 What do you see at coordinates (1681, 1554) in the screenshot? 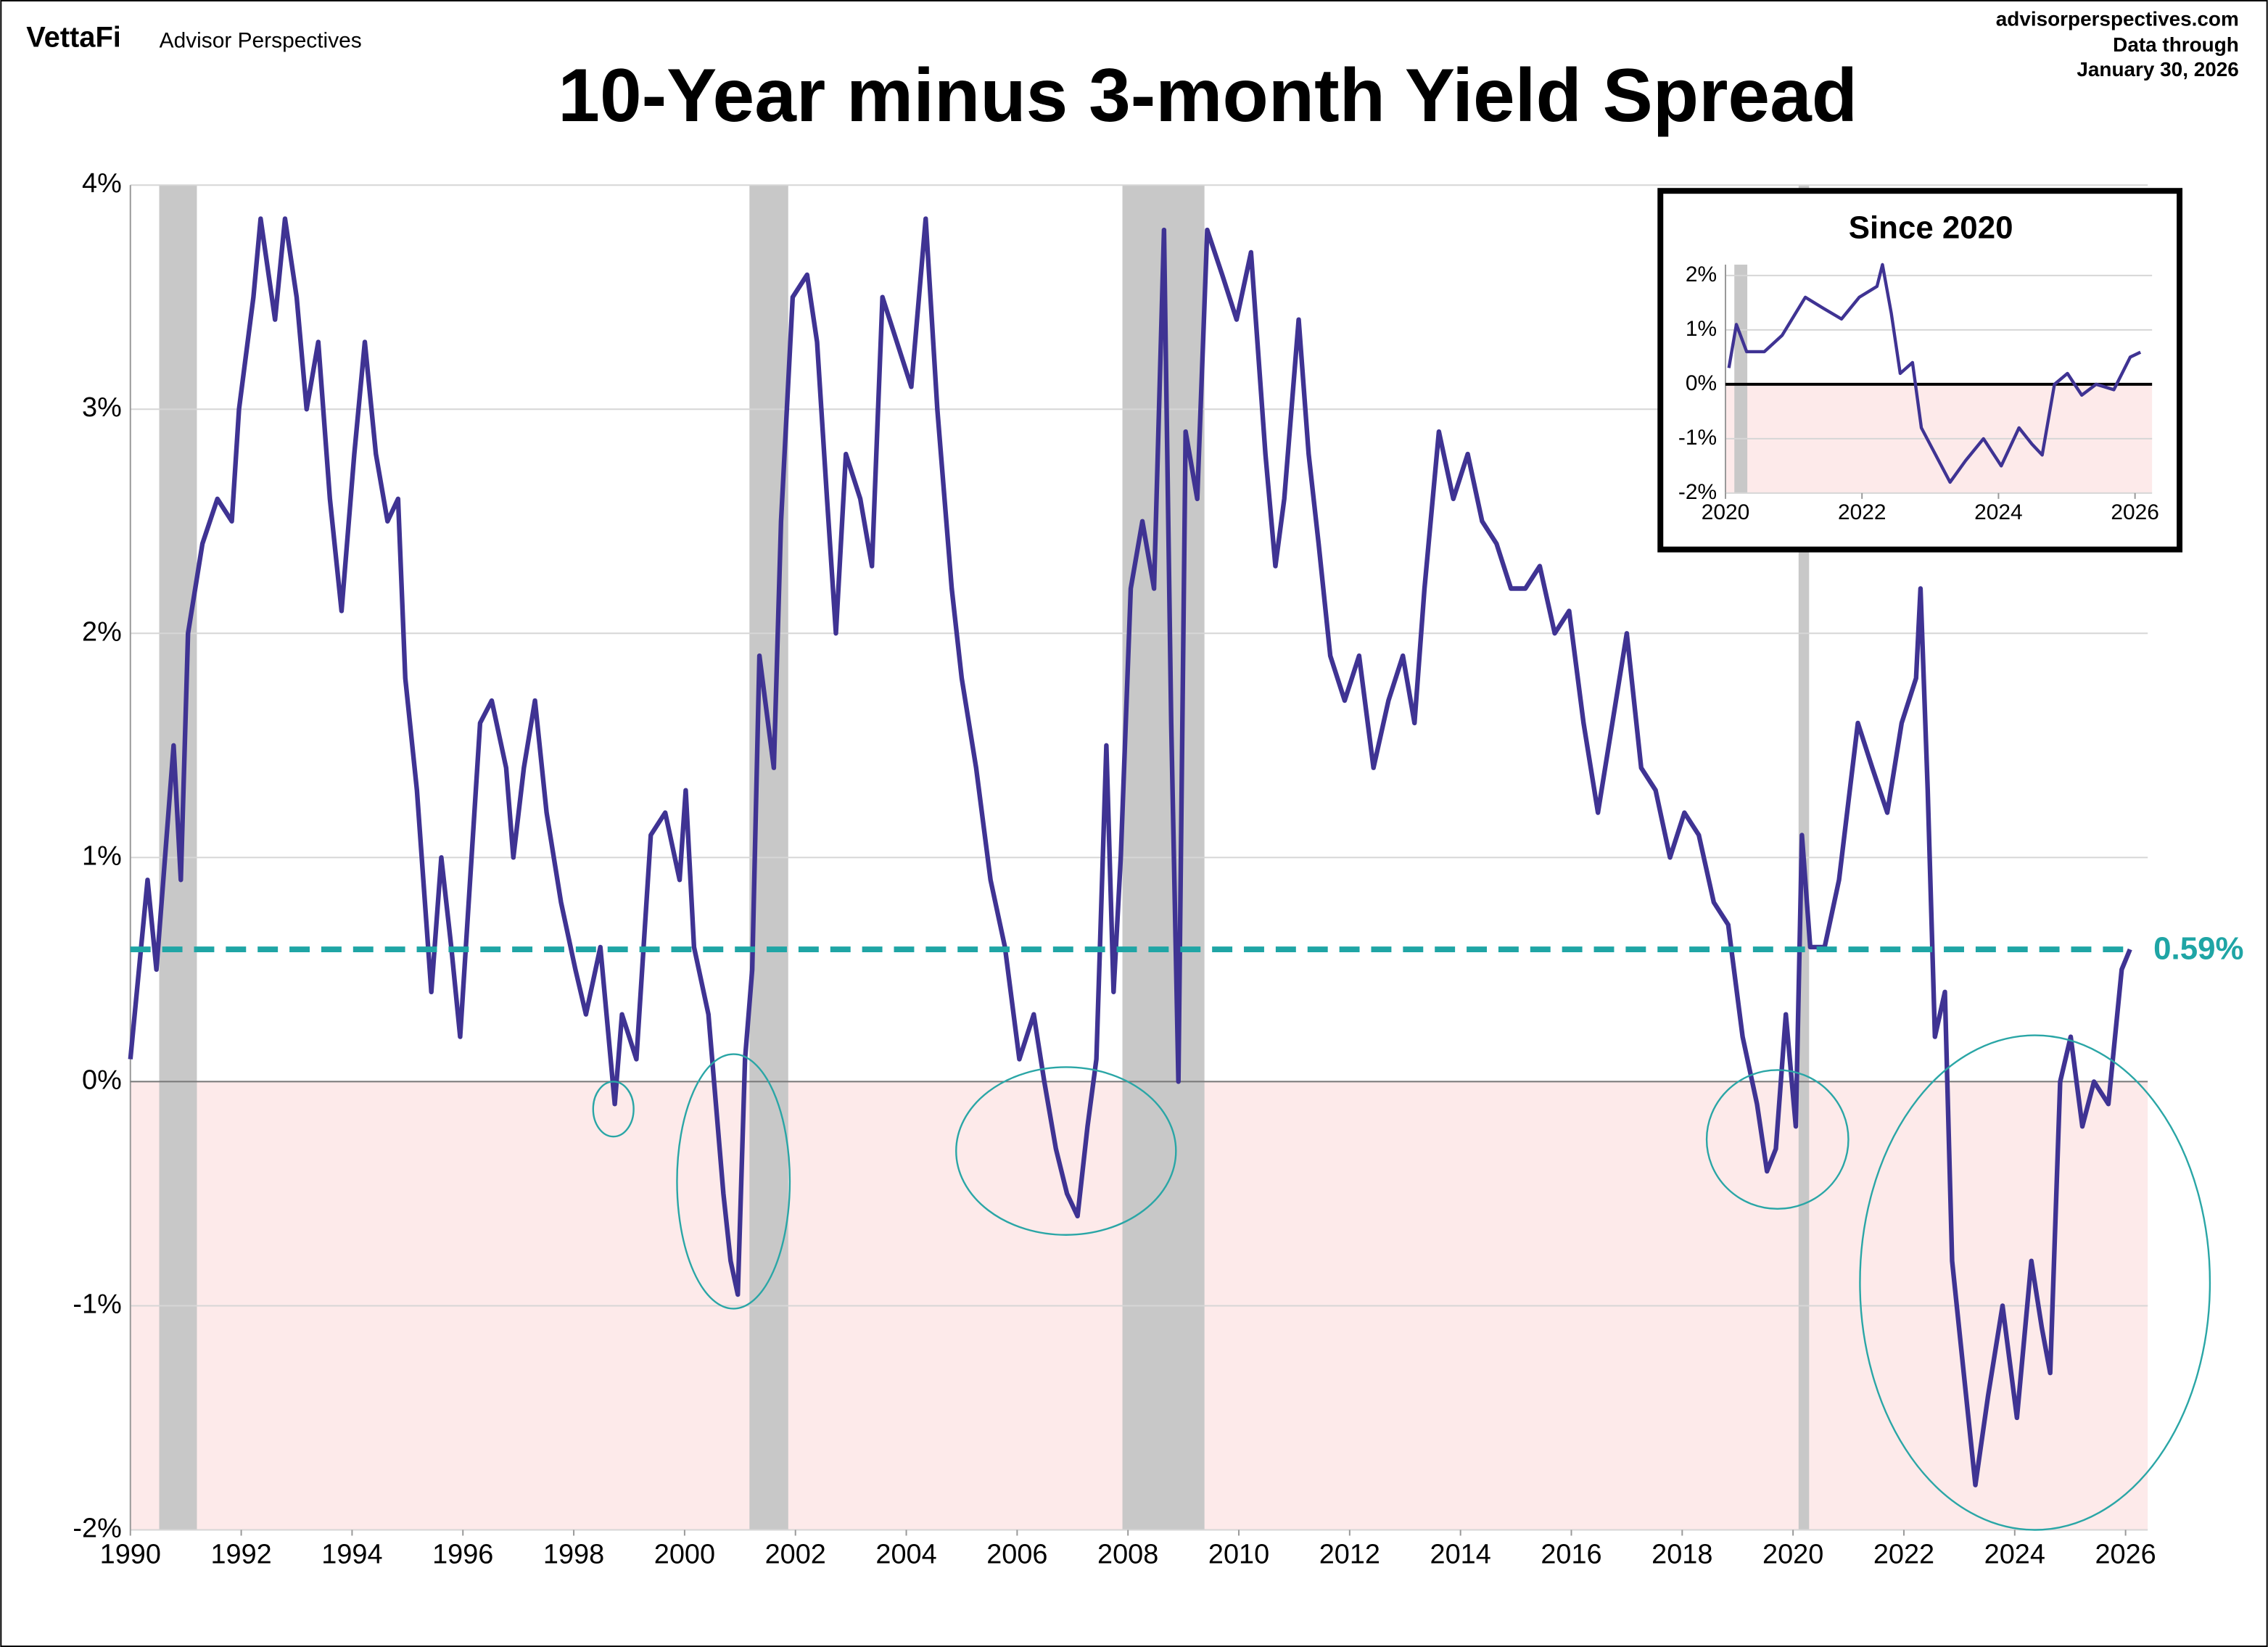
I see `x-tick-label: 2018` at bounding box center [1681, 1554].